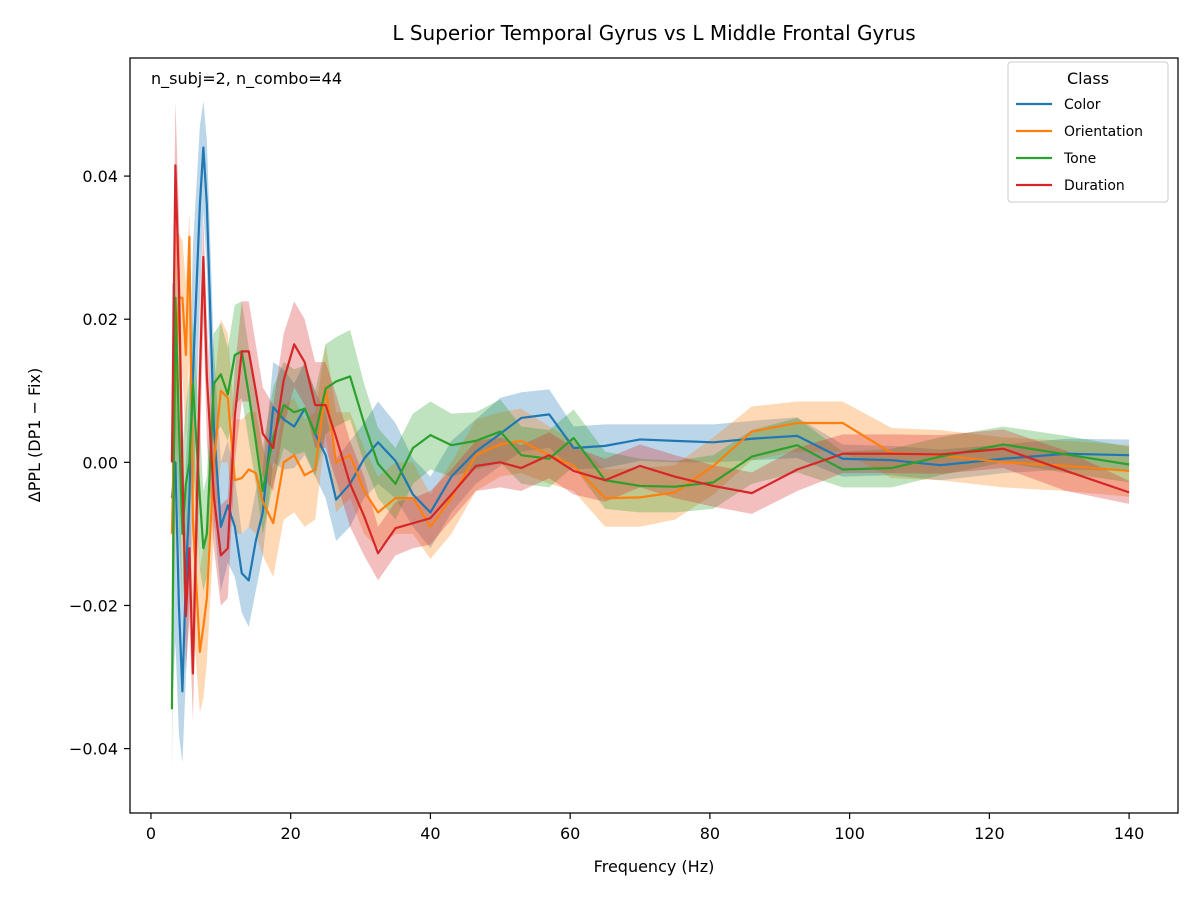 The width and height of the screenshot is (1200, 900). I want to click on legend-label-color: Color, so click(1082, 105).